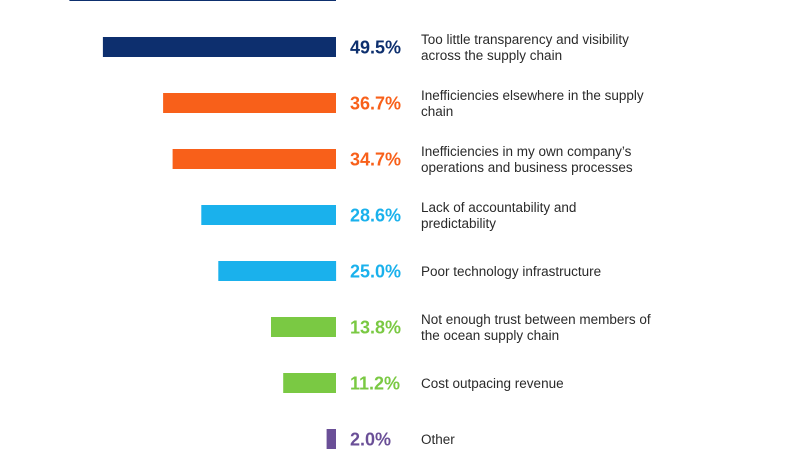  Describe the element at coordinates (370, 440) in the screenshot. I see `data-label: 2.0%` at that location.